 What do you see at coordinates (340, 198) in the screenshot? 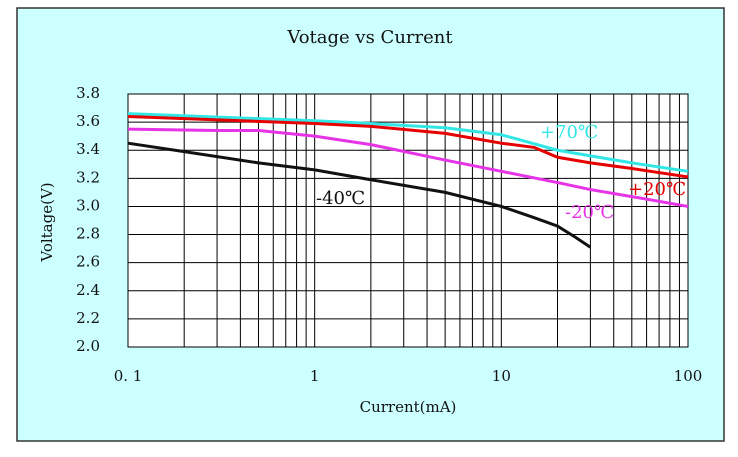
I see `series-label: -40℃` at bounding box center [340, 198].